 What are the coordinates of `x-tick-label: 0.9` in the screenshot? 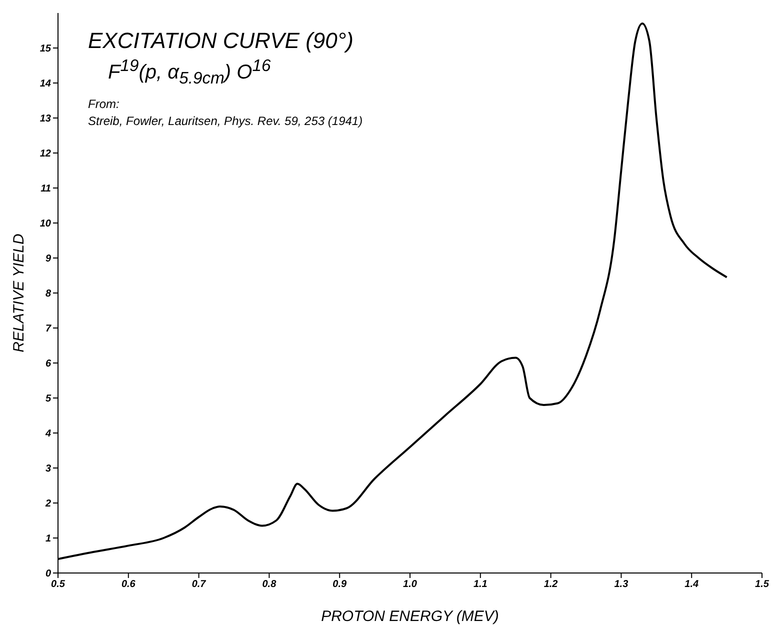 It's located at (339, 584).